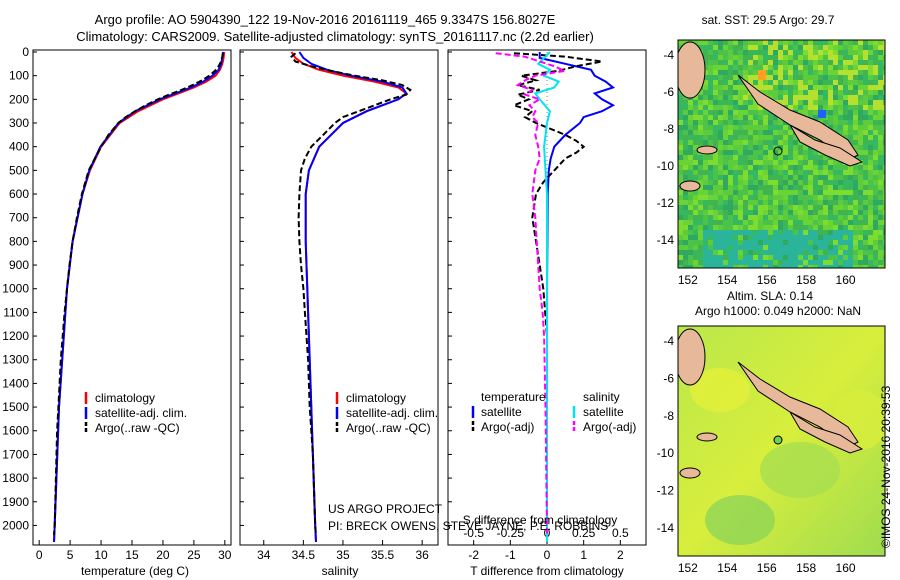  What do you see at coordinates (15, 502) in the screenshot?
I see `y-tick-label: 1900` at bounding box center [15, 502].